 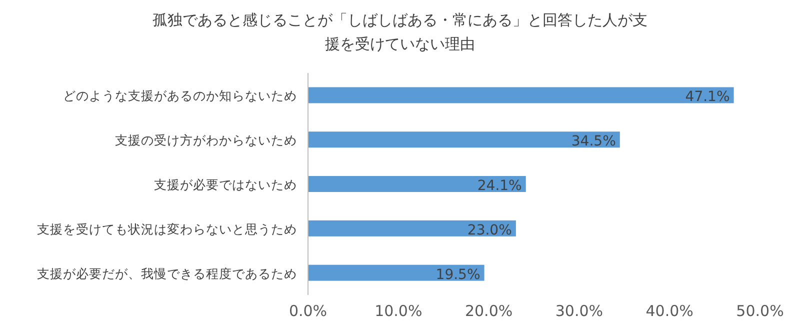 I want to click on x-tick-label: 30.0%, so click(x=579, y=311).